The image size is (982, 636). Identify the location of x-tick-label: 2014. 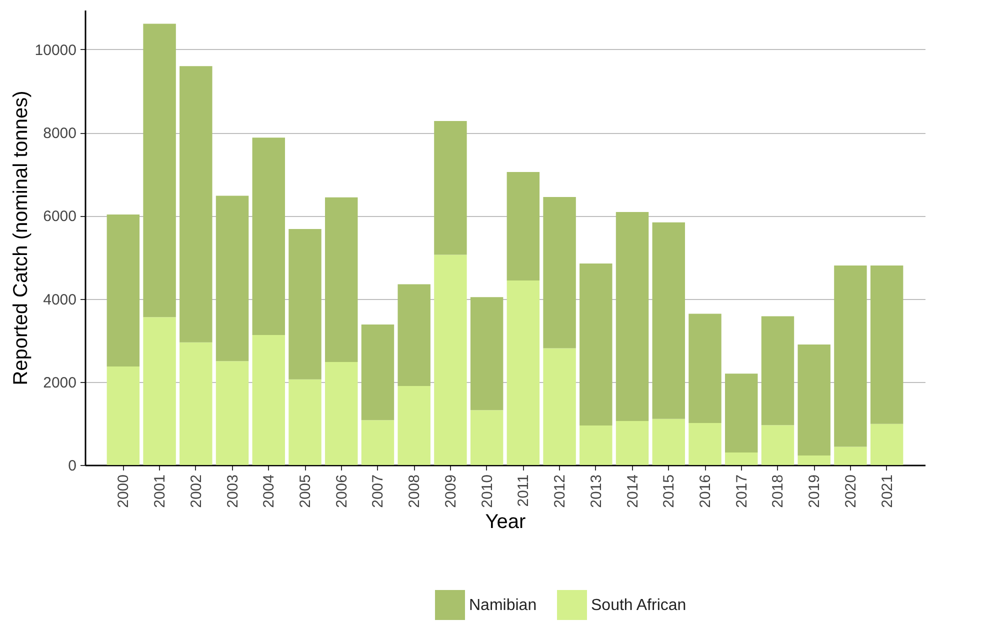
(633, 491).